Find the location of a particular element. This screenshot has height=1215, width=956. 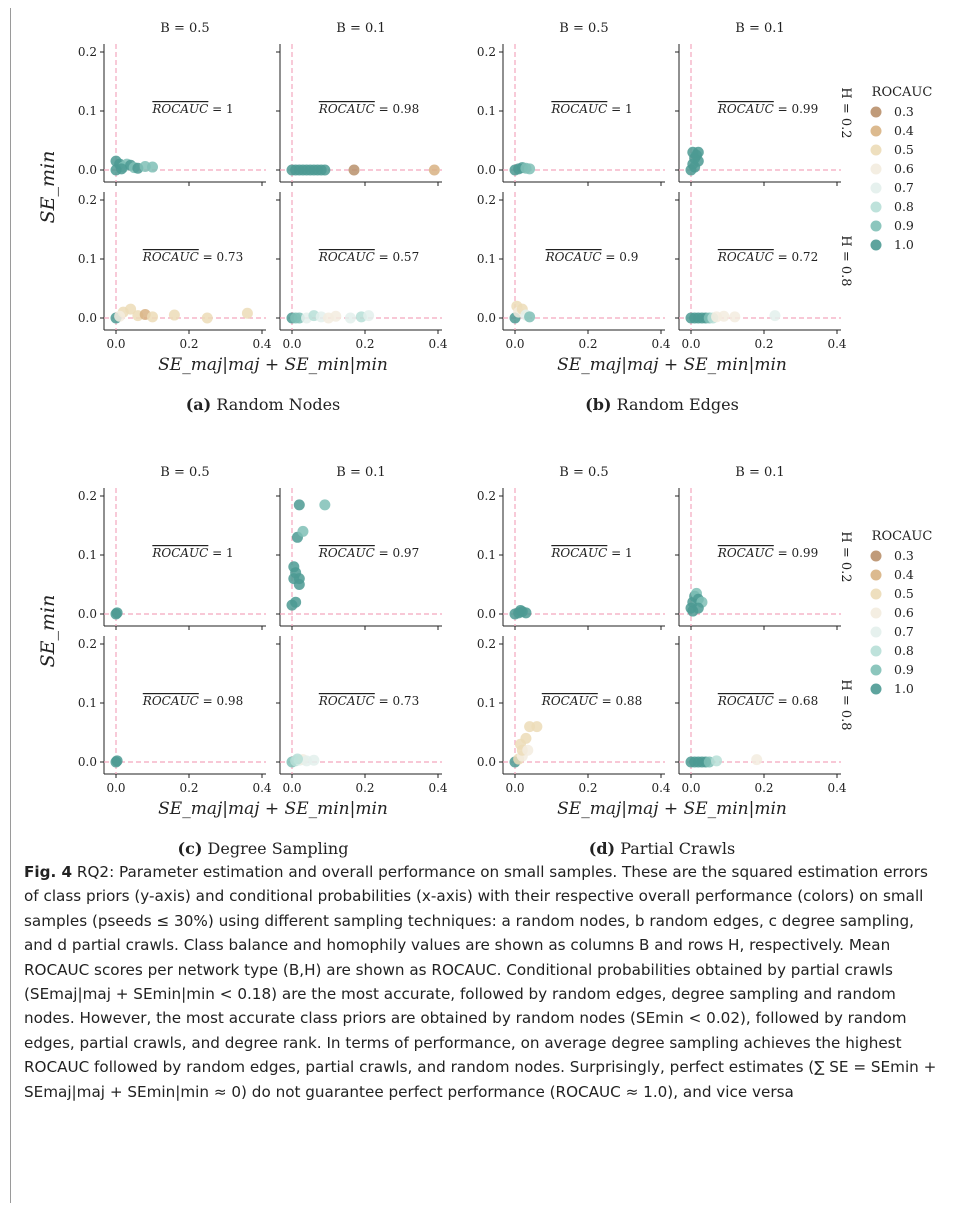

subplot-a-r0-c0: 0.0 0.1 0.2 ROCAUC = 1 B = 0.5 is located at coordinates (172, 103).